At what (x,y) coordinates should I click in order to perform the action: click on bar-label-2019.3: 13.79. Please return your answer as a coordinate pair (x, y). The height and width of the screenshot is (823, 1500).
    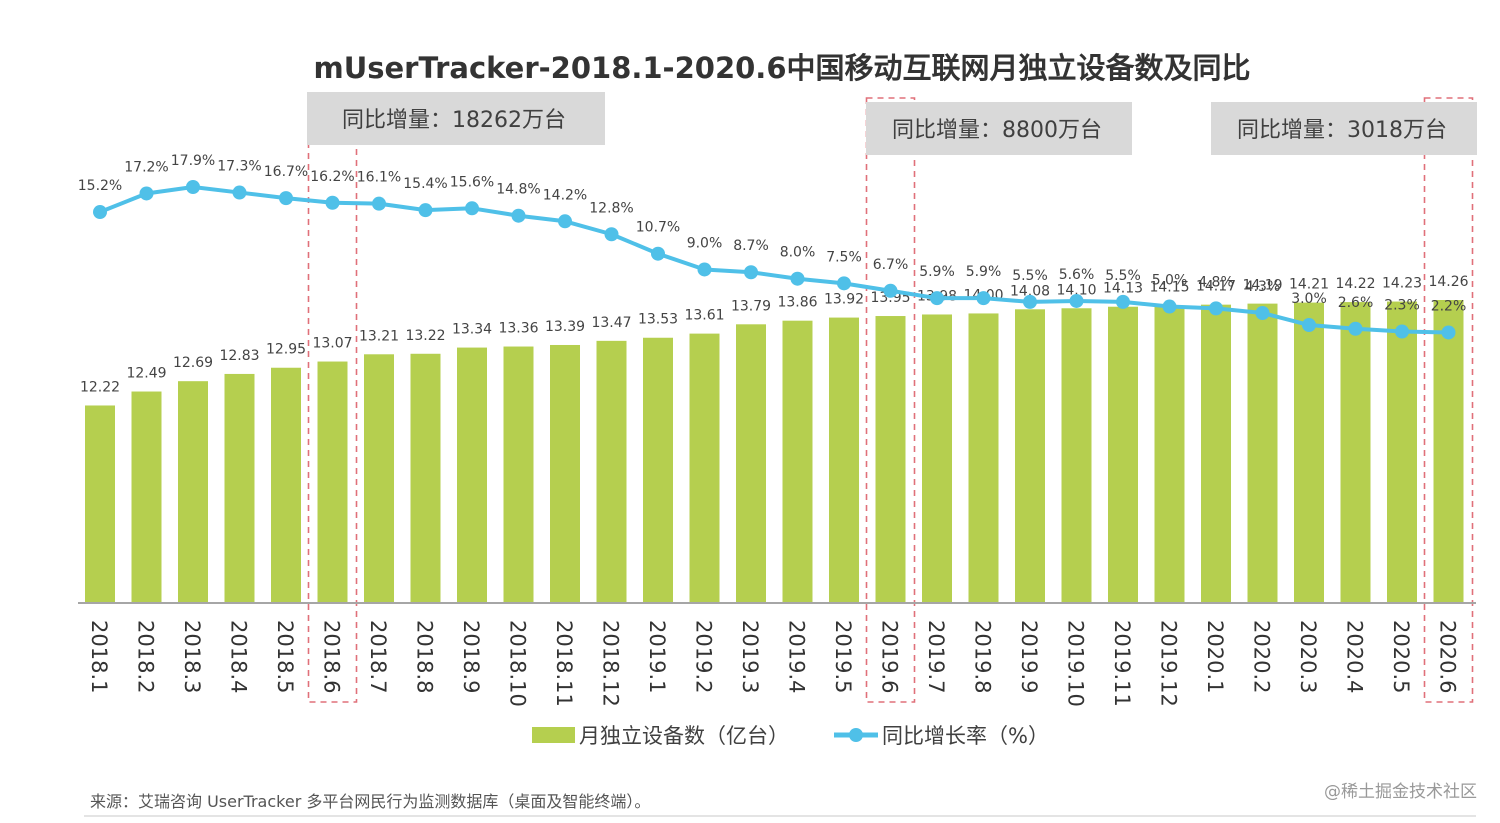
    Looking at the image, I should click on (751, 306).